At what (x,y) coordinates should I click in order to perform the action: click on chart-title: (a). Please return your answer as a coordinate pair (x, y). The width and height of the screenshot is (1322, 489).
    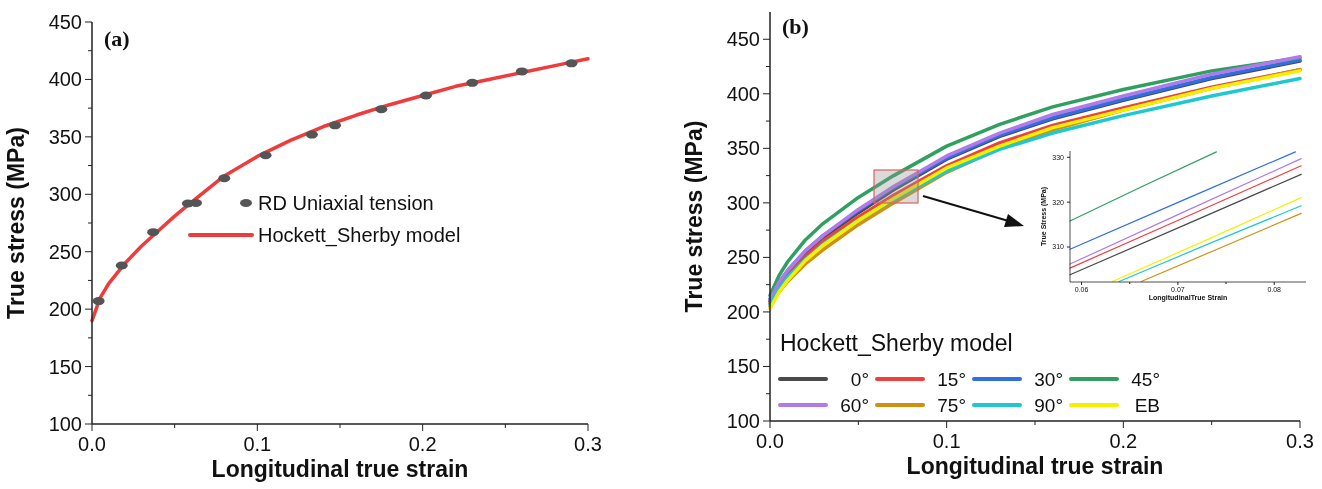
    Looking at the image, I should click on (117, 38).